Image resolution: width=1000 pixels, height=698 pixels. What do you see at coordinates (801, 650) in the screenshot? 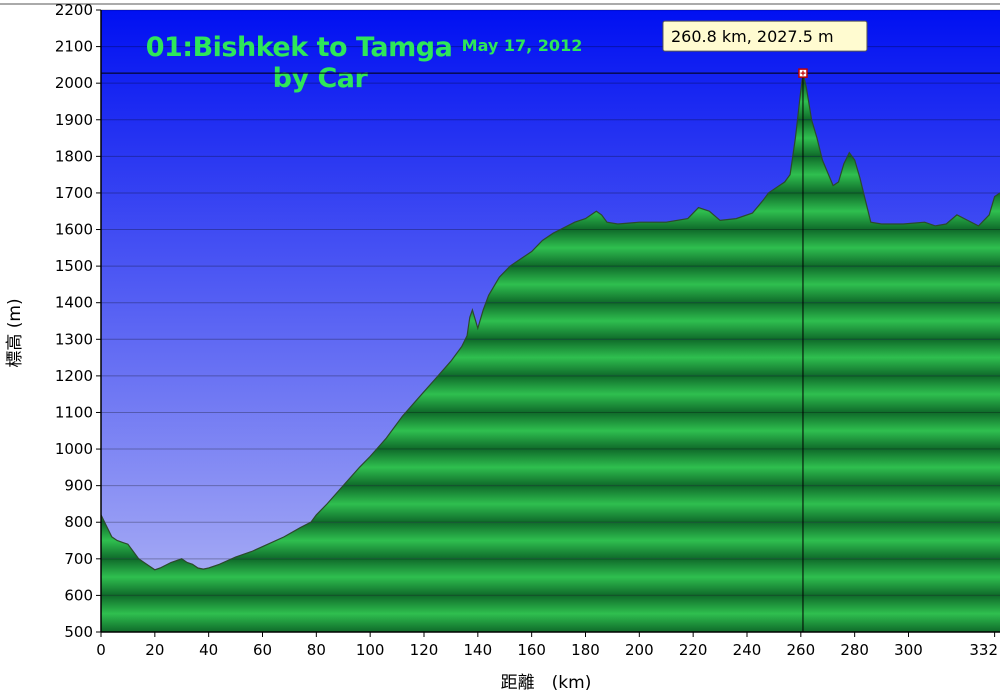
I see `x-tick-label: 260` at bounding box center [801, 650].